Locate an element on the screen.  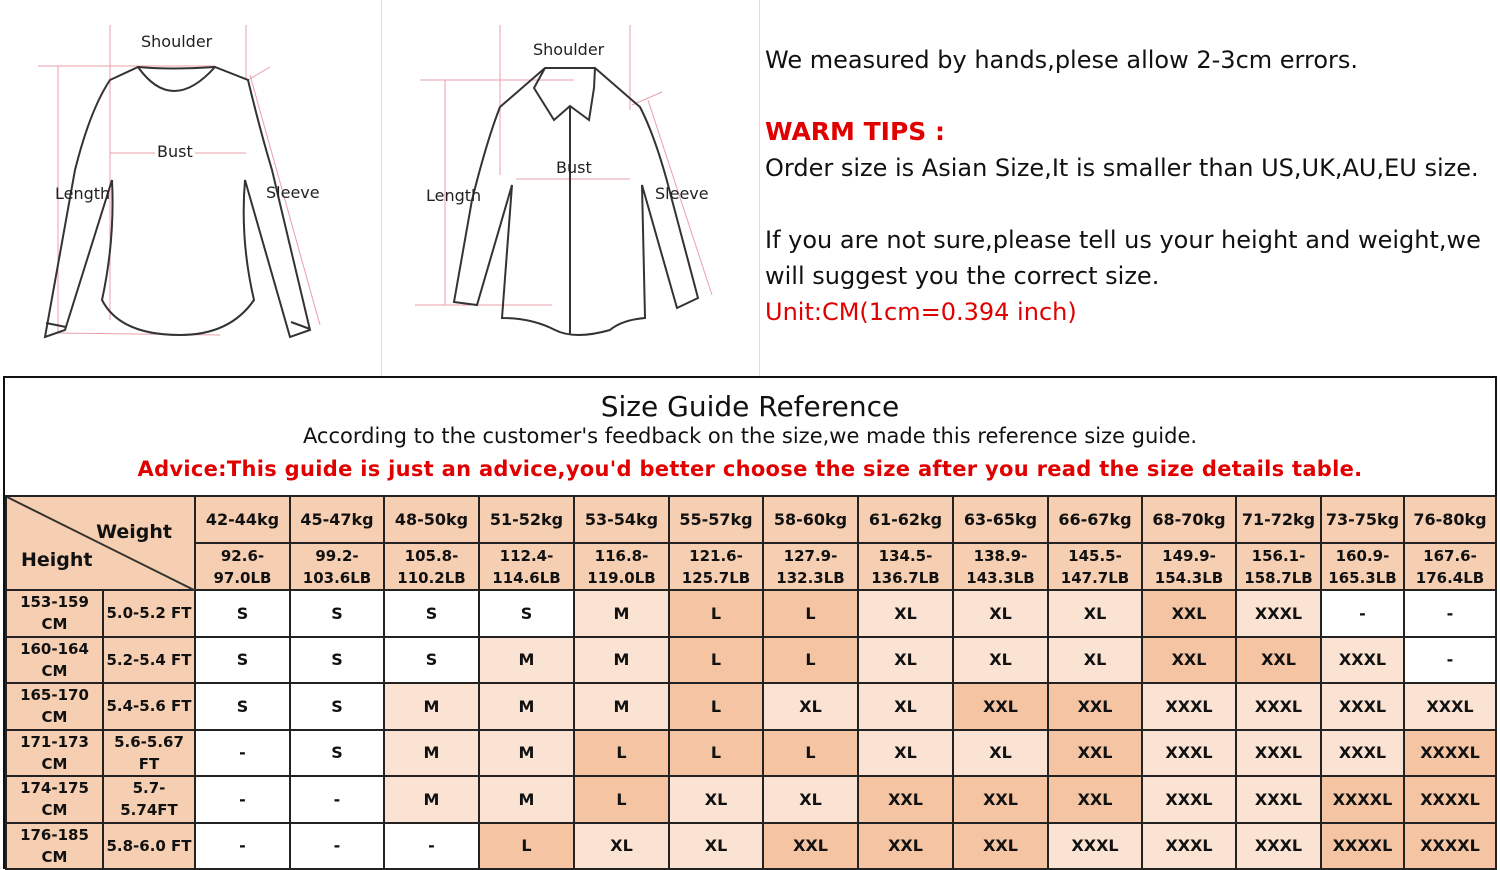
weight-lb-header: 145.5-147.7LB is located at coordinates (1095, 566).